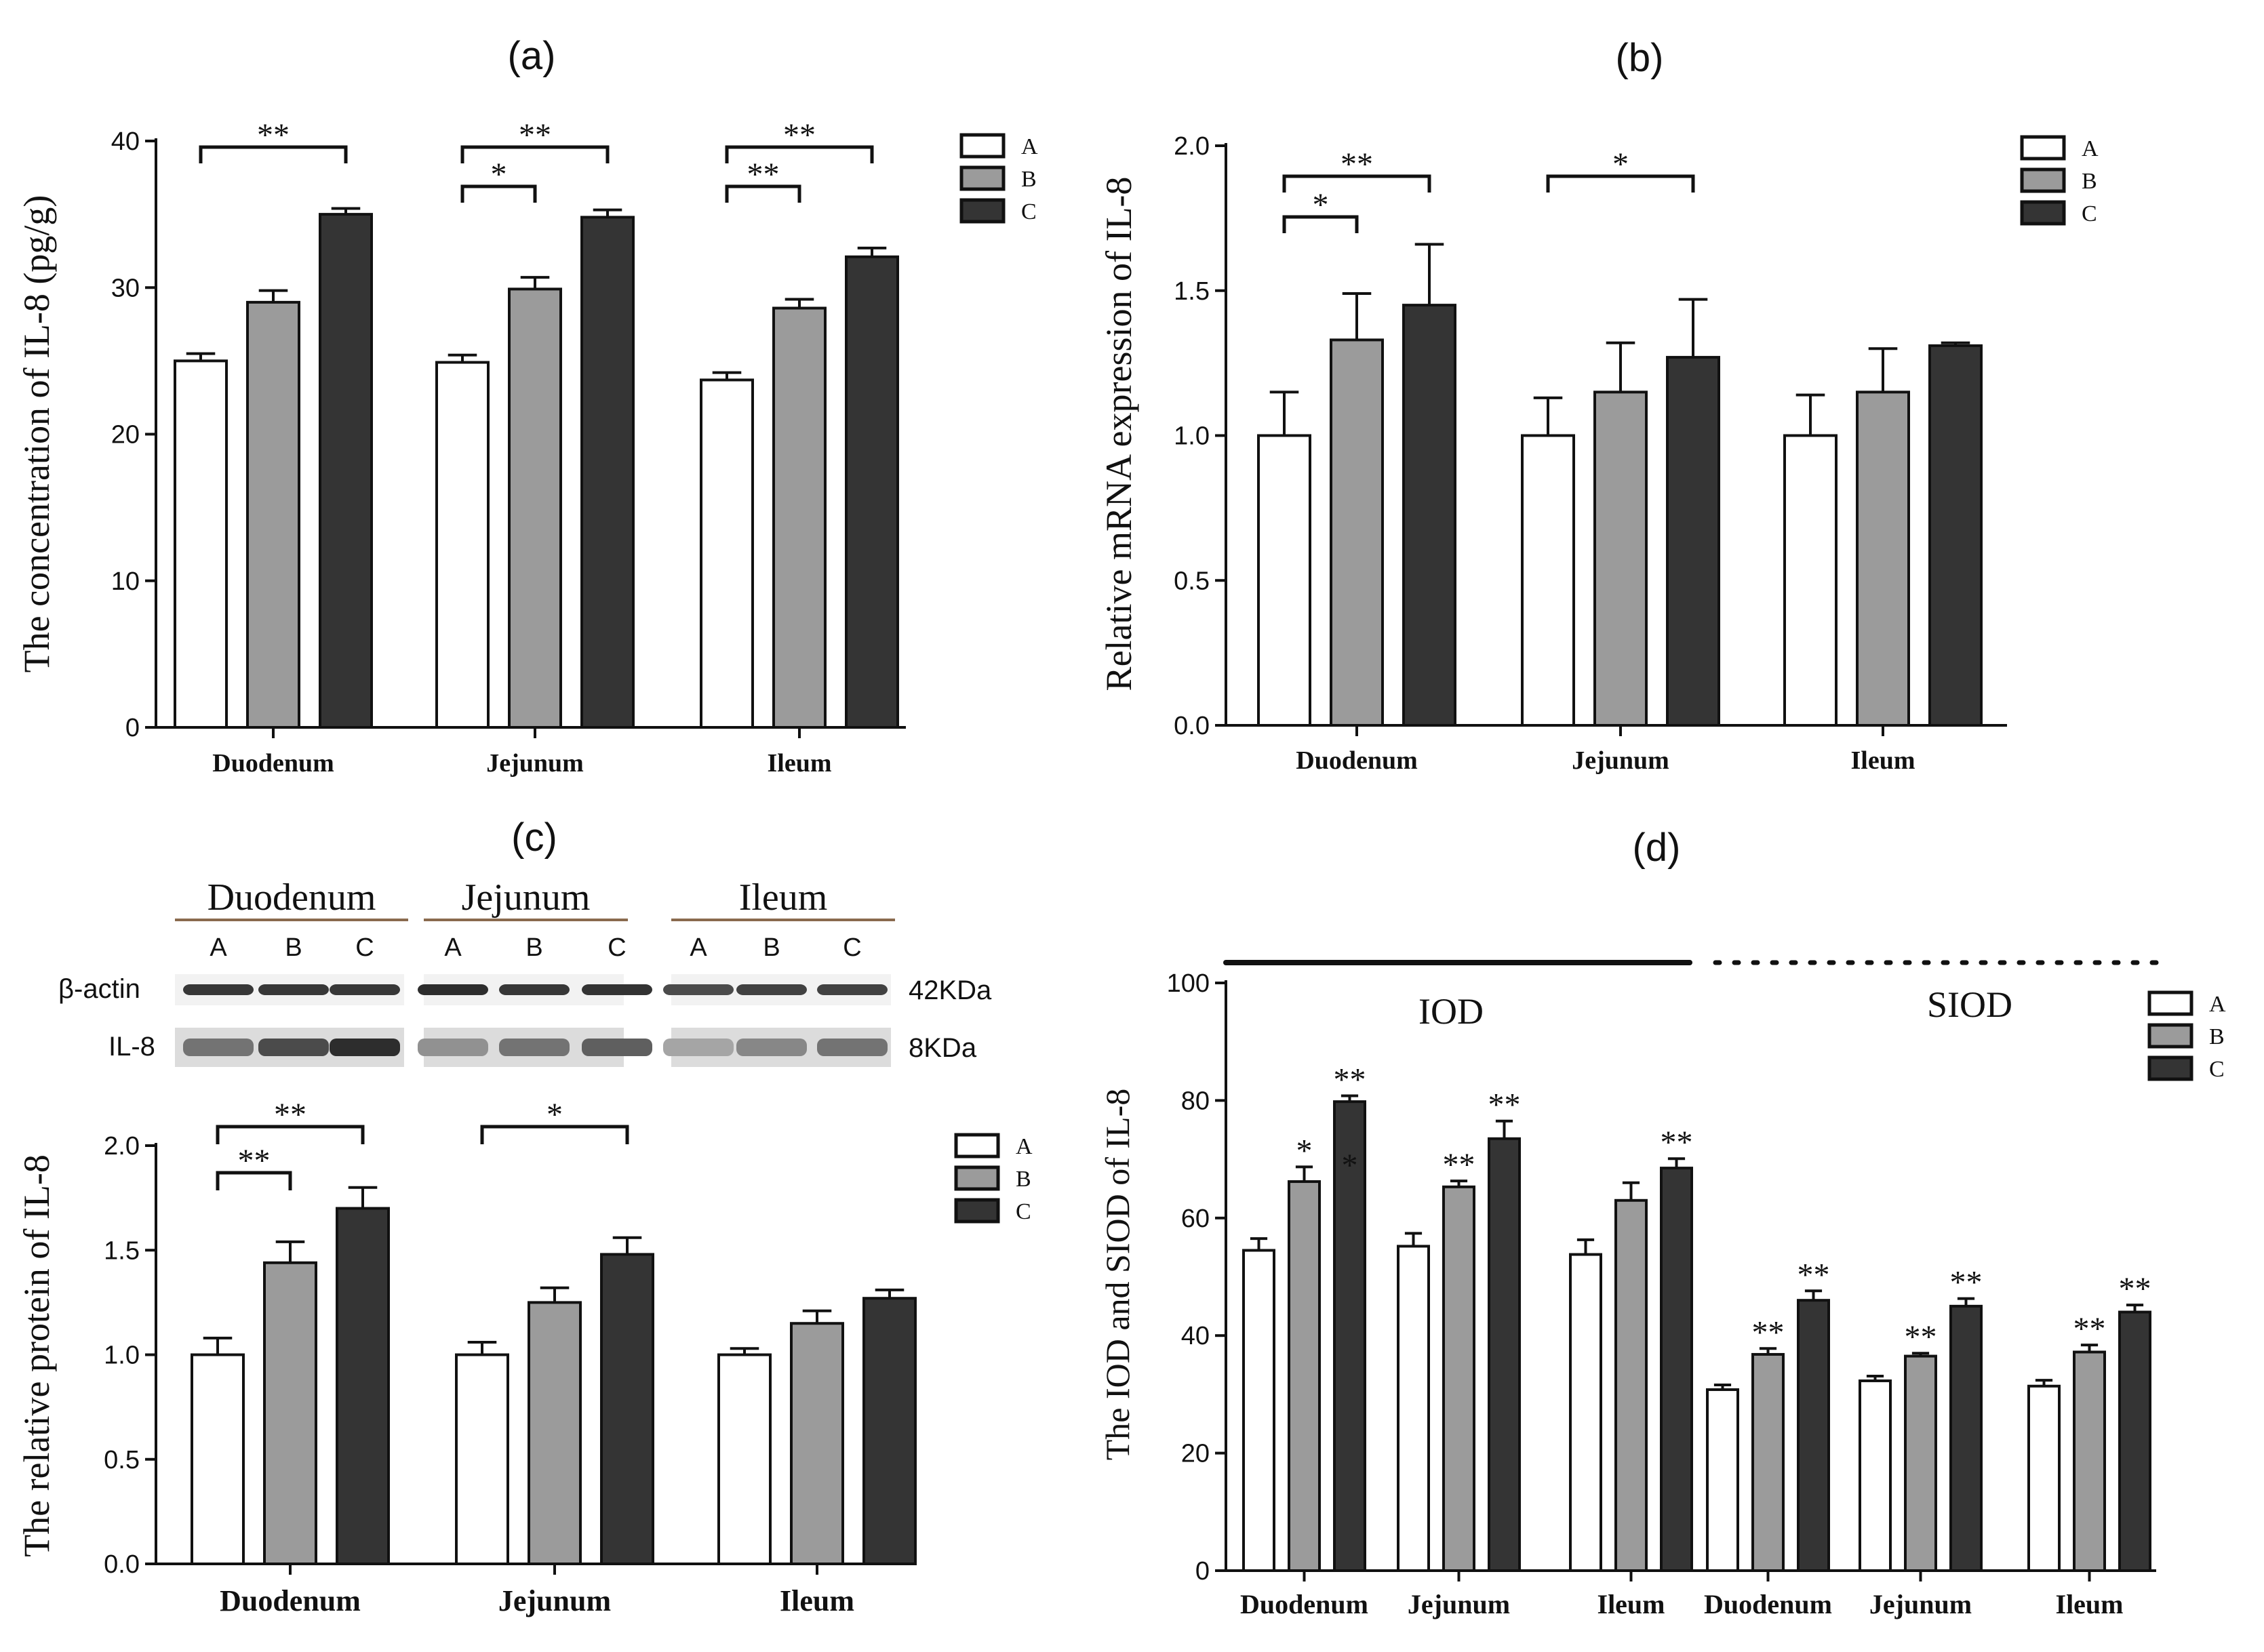  Describe the element at coordinates (784, 898) in the screenshot. I see `blot-tissue-ileum: Ileum` at that location.